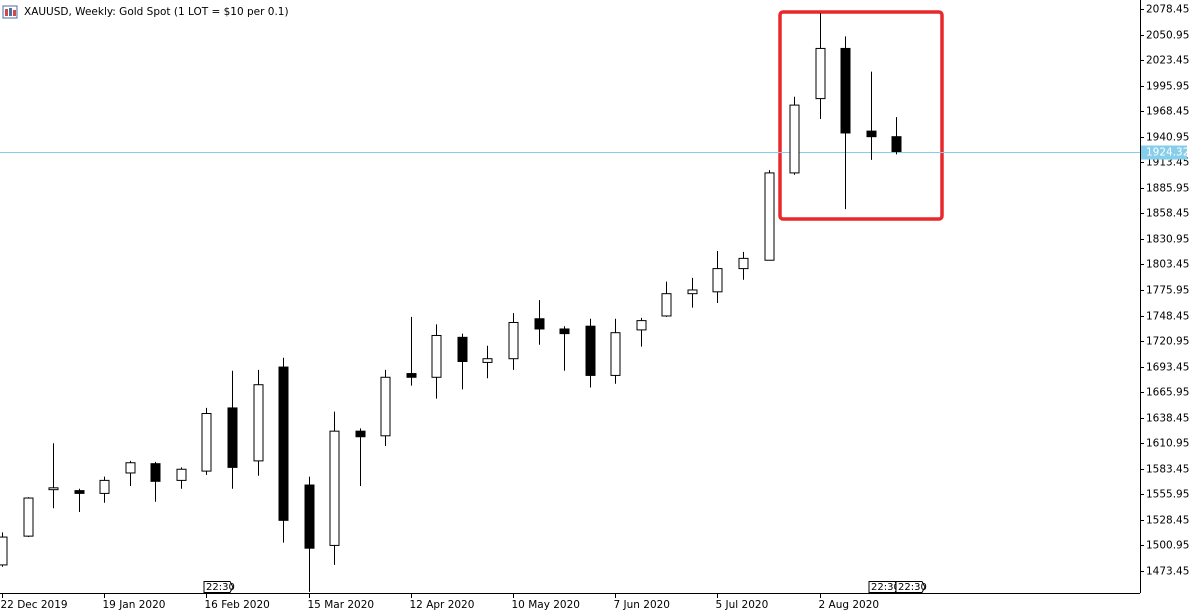 Image resolution: width=1199 pixels, height=611 pixels. I want to click on y-tick-label: 1665.95, so click(1167, 393).